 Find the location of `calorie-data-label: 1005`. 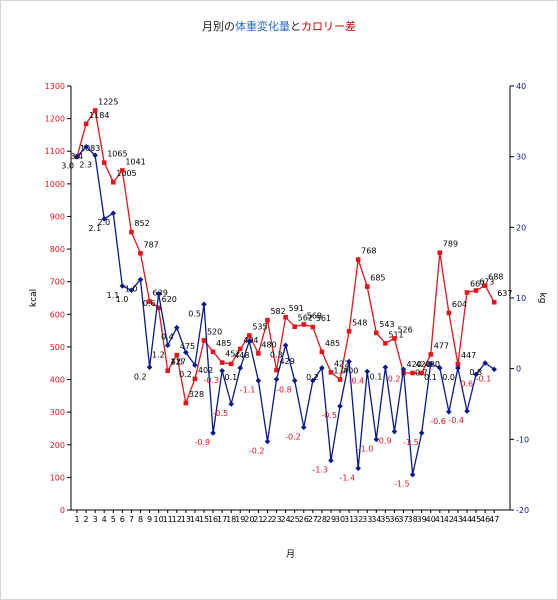

calorie-data-label: 1005 is located at coordinates (126, 173).